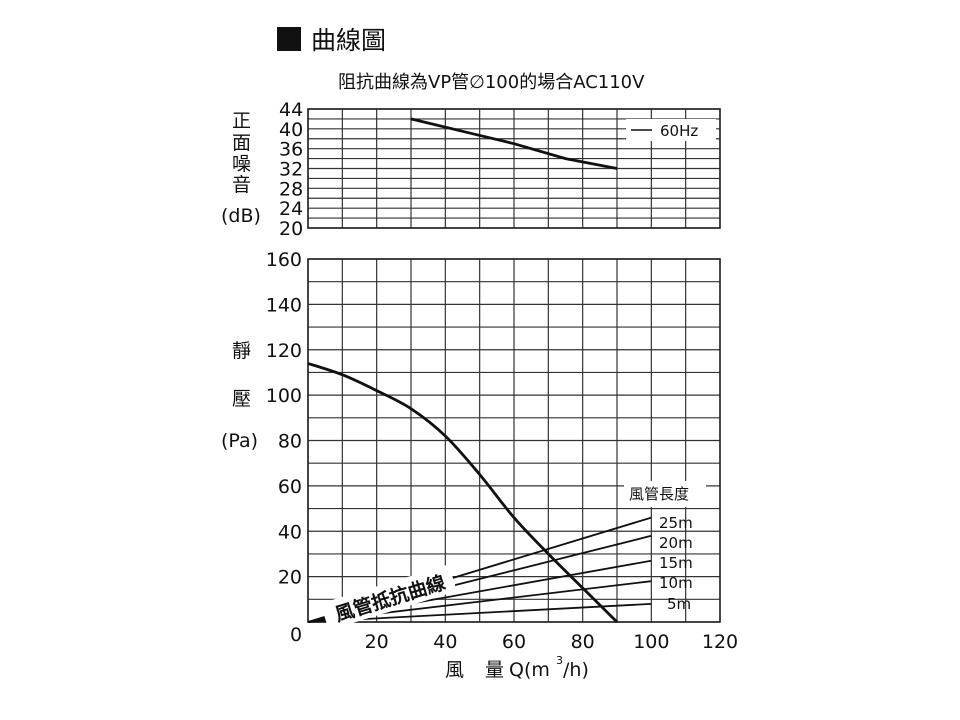 This screenshot has height=720, width=960. Describe the element at coordinates (290, 578) in the screenshot. I see `pressure-y-tick-label: 20` at that location.